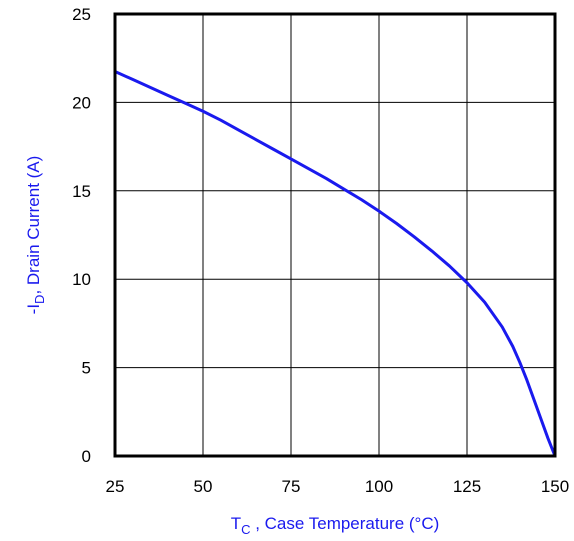 This screenshot has width=574, height=541. What do you see at coordinates (338, 486) in the screenshot?
I see `x-axis-ticks: 25 50 75 100 125 150` at bounding box center [338, 486].